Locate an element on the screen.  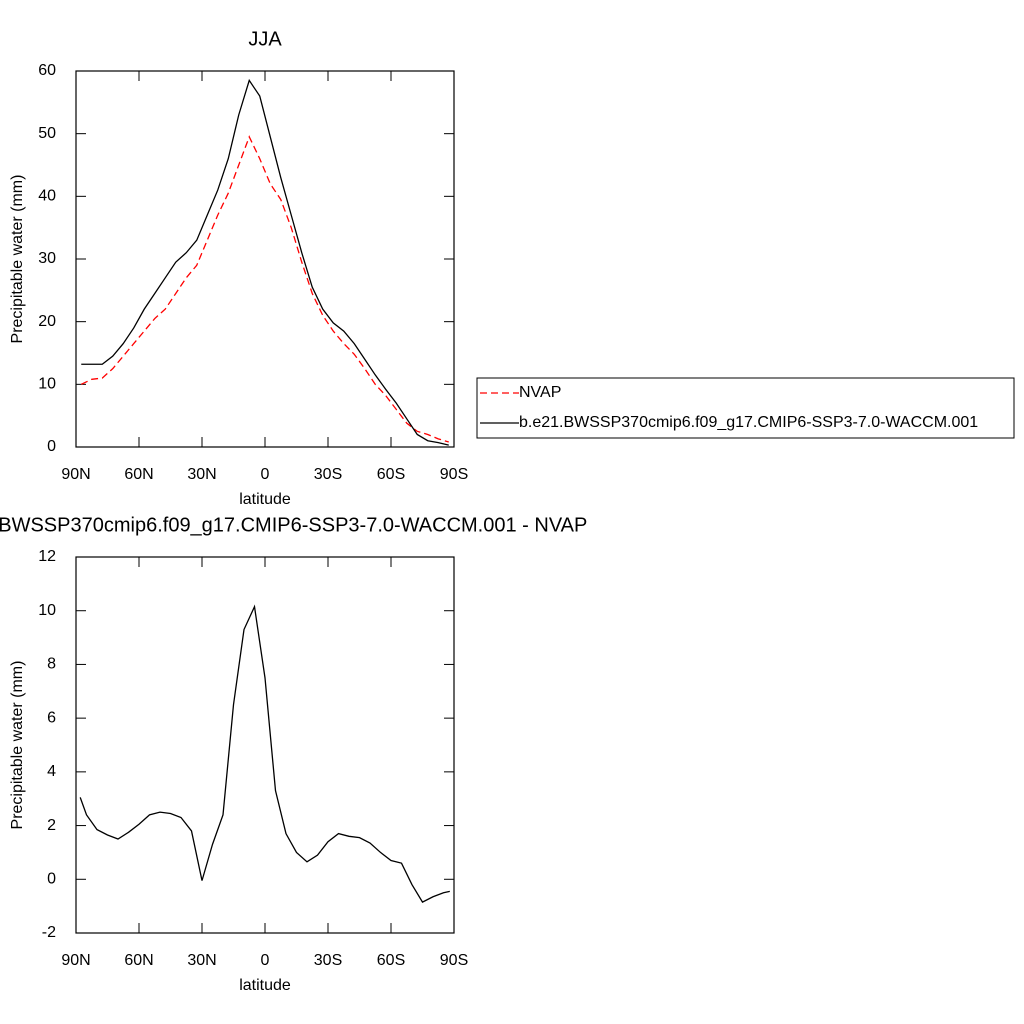
y-tick-label: 20 is located at coordinates (47, 321).